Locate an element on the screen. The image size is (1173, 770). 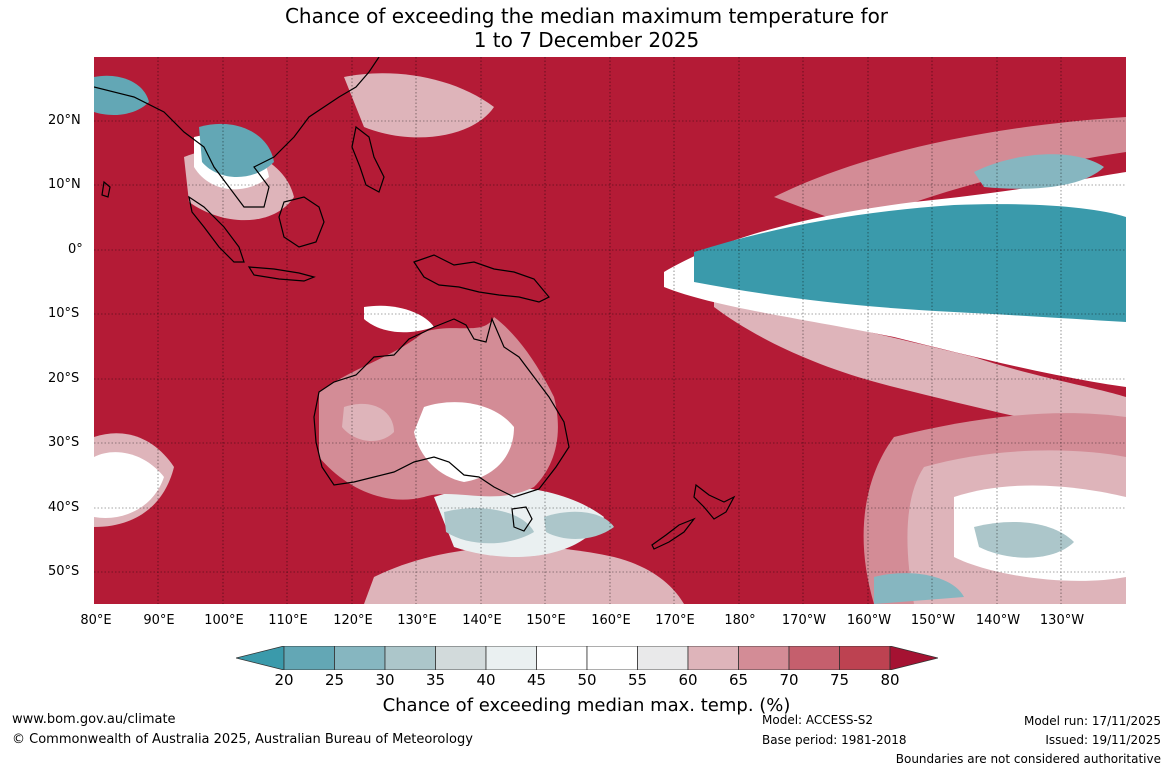
colorbar-arrow-low is located at coordinates (260, 658).